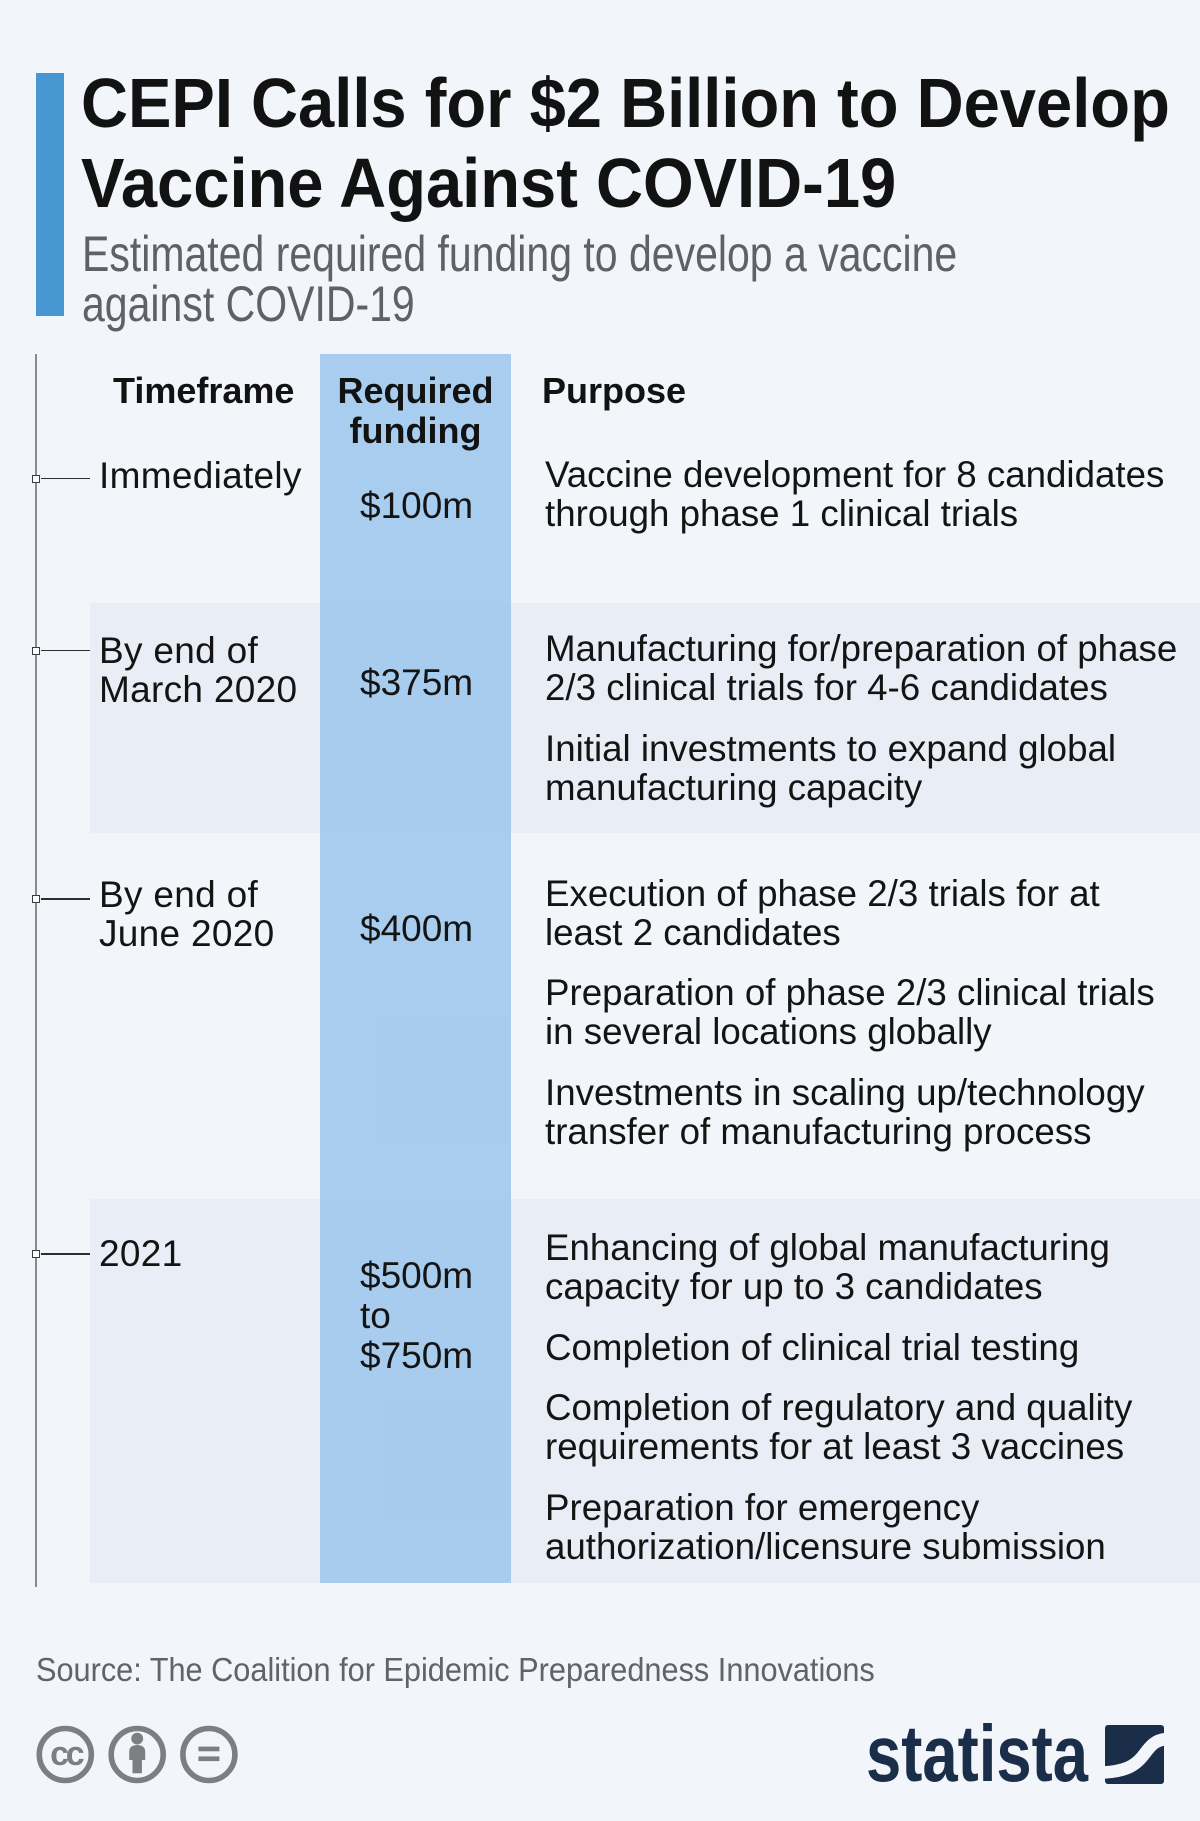  I want to click on svg-text: cc, so click(67, 1754).